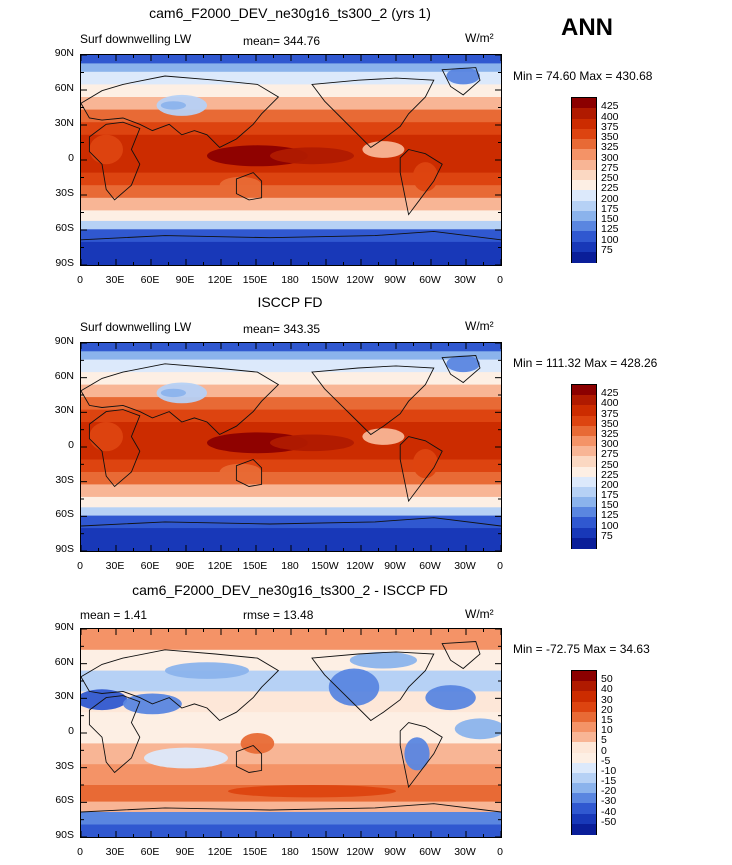 Image resolution: width=732 pixels, height=865 pixels. Describe the element at coordinates (584, 752) in the screenshot. I see `panel-3-colorbar` at that location.